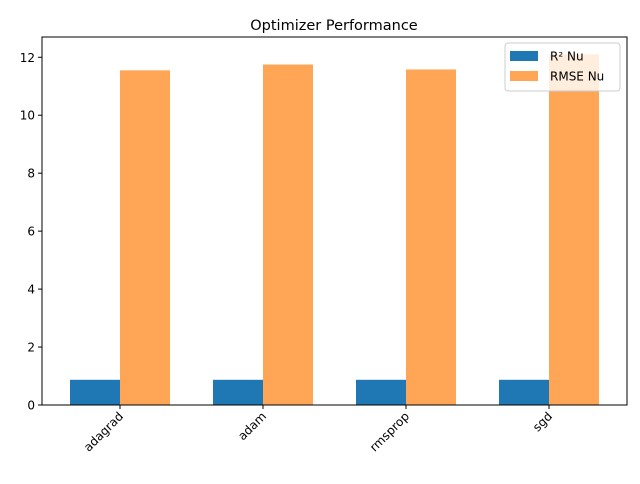 This screenshot has width=640, height=484. I want to click on y-tick-label: 6, so click(31, 232).